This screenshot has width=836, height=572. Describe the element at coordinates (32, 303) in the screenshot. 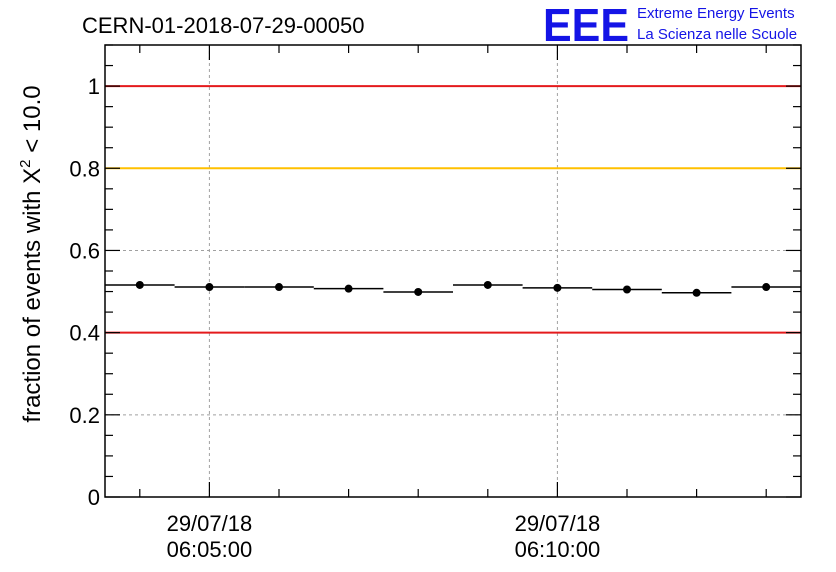

I see `y-axis-label-prefix: fraction of events with` at that location.